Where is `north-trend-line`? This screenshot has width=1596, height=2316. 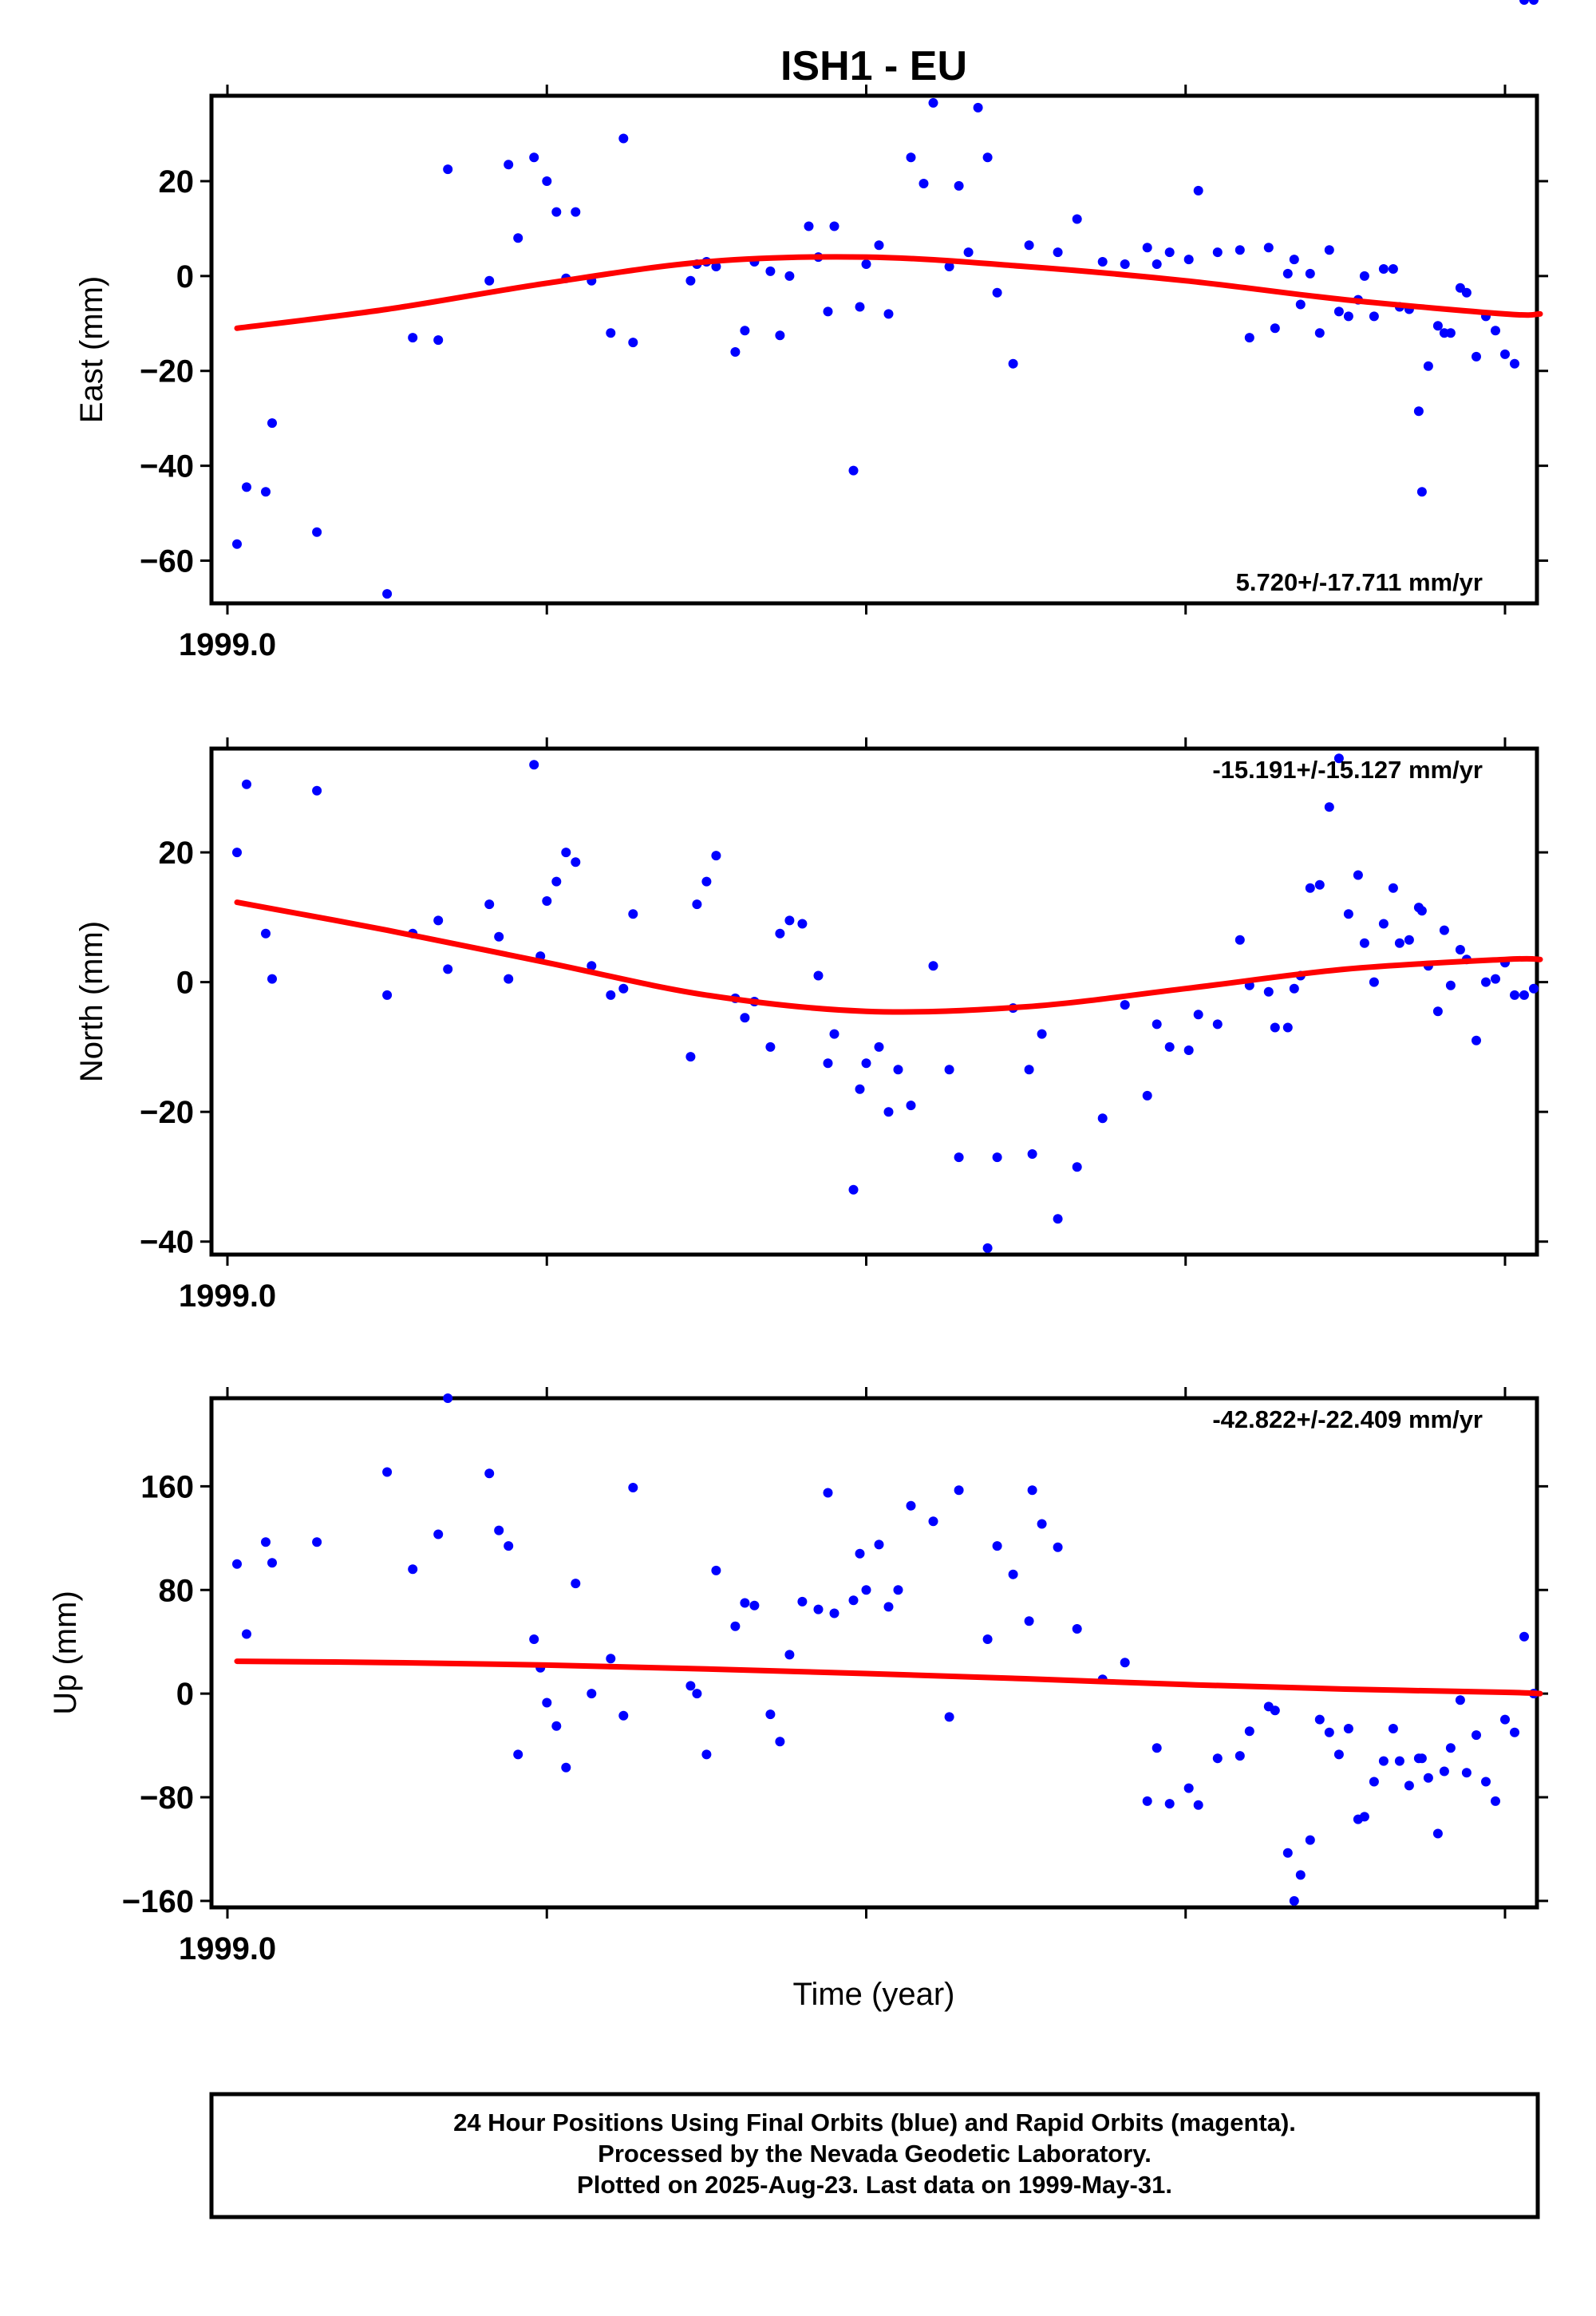
north-trend-line is located at coordinates (888, 957).